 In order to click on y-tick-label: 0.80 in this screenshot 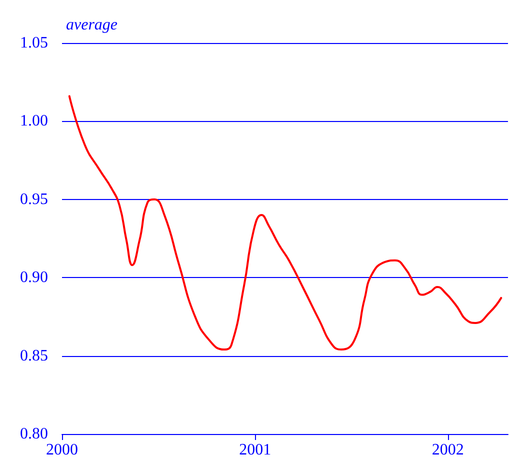, I will do `click(34, 434)`.